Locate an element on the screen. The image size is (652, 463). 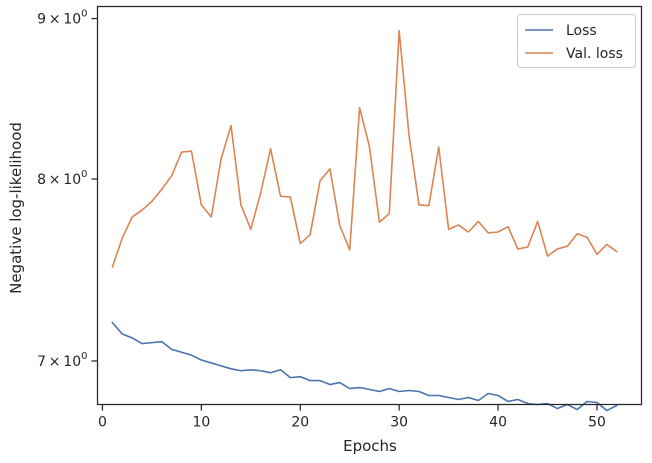
x-axis-ticks: 0 10 20 30 40 50 is located at coordinates (352, 417).